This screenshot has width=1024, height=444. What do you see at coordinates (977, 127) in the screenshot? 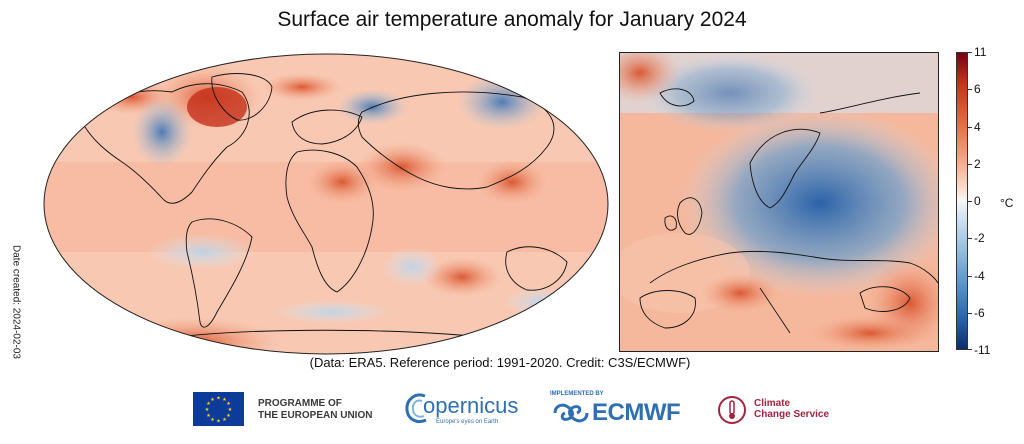
I see `colorbar-tick-label: 4` at bounding box center [977, 127].